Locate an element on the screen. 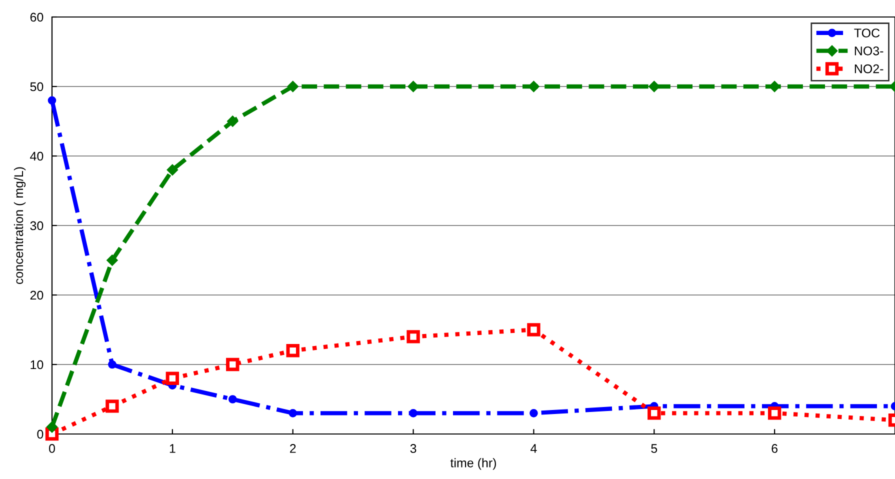 Image resolution: width=895 pixels, height=479 pixels. y-tick-label: 20 is located at coordinates (37, 295).